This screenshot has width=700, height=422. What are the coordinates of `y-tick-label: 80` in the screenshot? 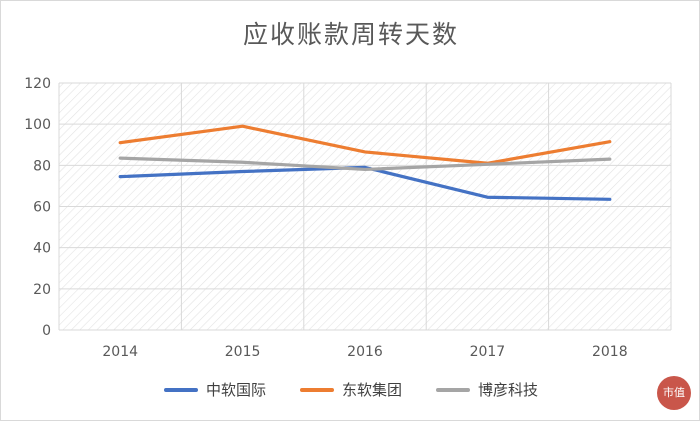 It's located at (42, 166).